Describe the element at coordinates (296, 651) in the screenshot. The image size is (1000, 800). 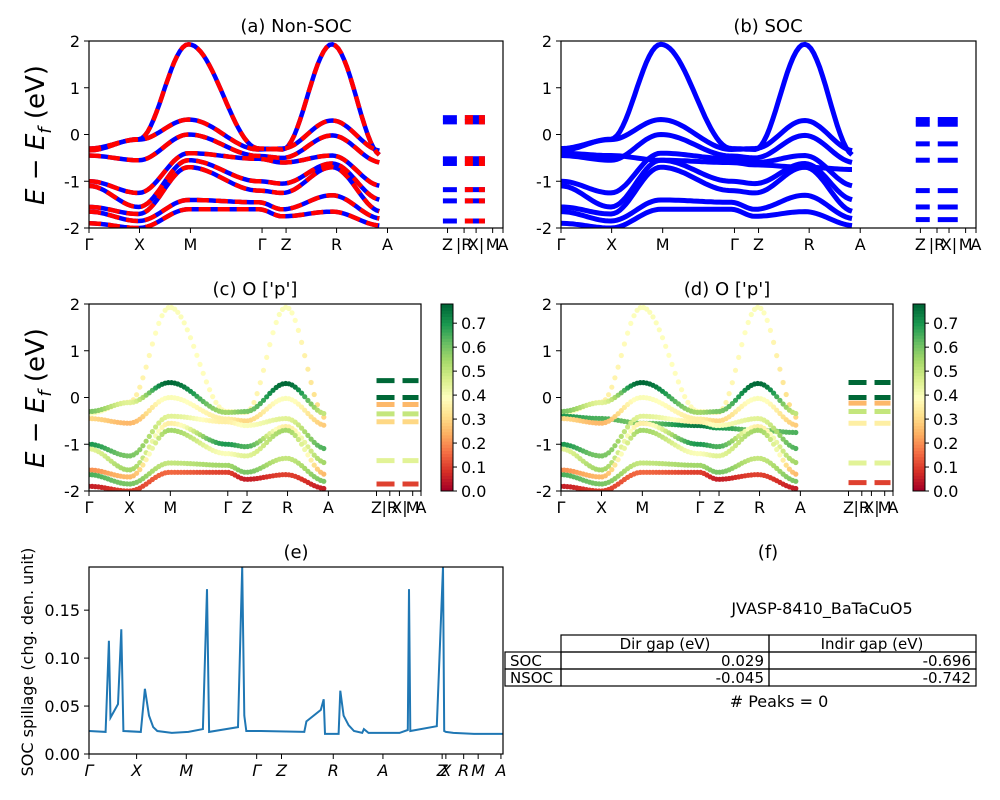
I see `panel-e-plot` at that location.